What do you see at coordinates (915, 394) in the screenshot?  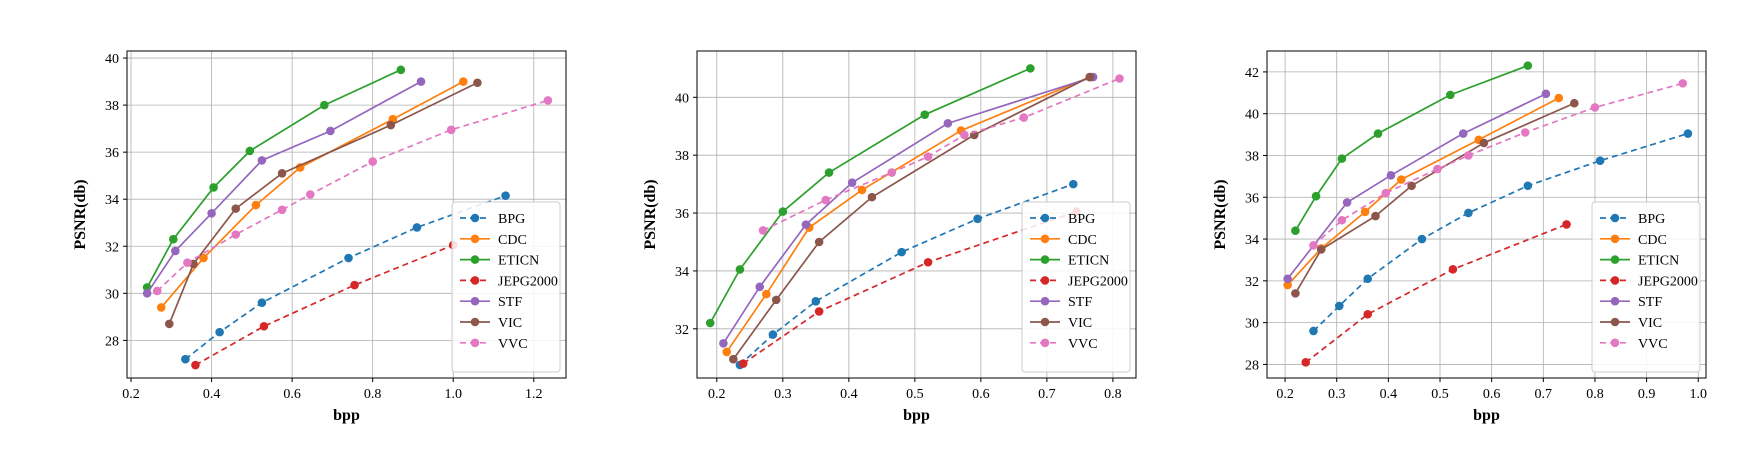 I see `x-tick-label: 0.5` at bounding box center [915, 394].